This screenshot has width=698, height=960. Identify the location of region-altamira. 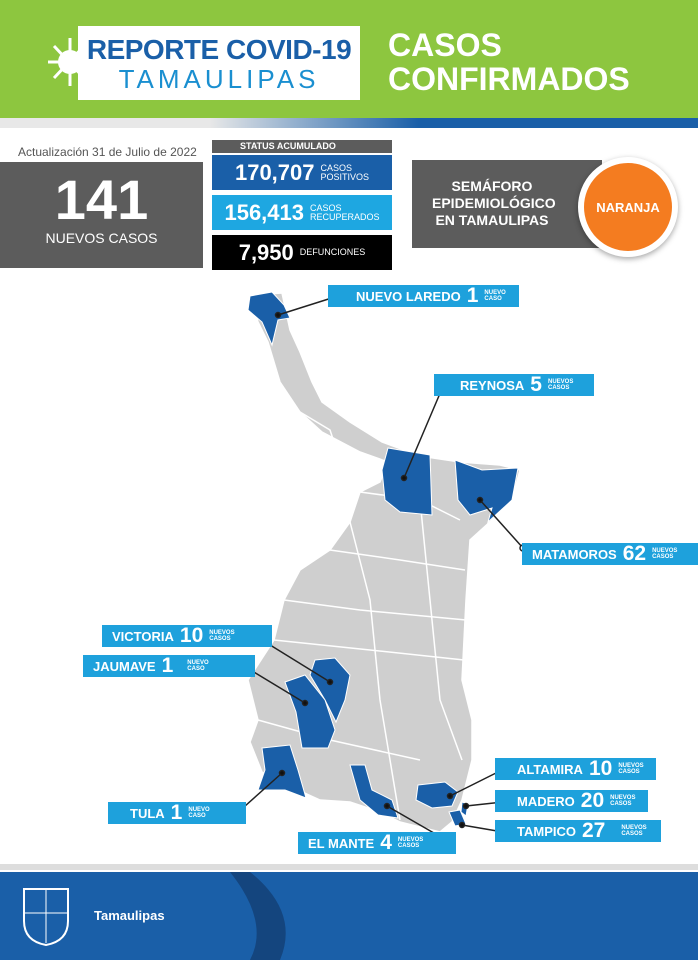
(437, 795).